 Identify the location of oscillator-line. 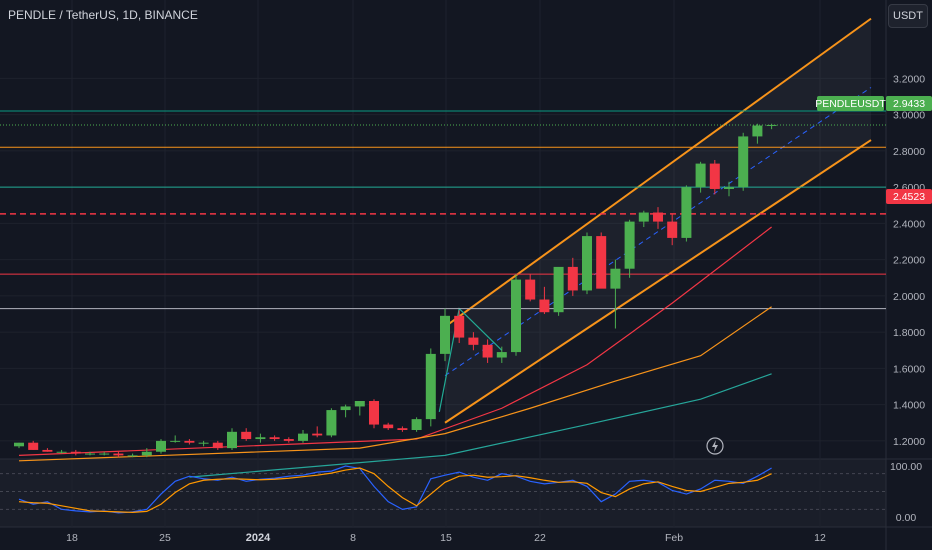
(395, 490).